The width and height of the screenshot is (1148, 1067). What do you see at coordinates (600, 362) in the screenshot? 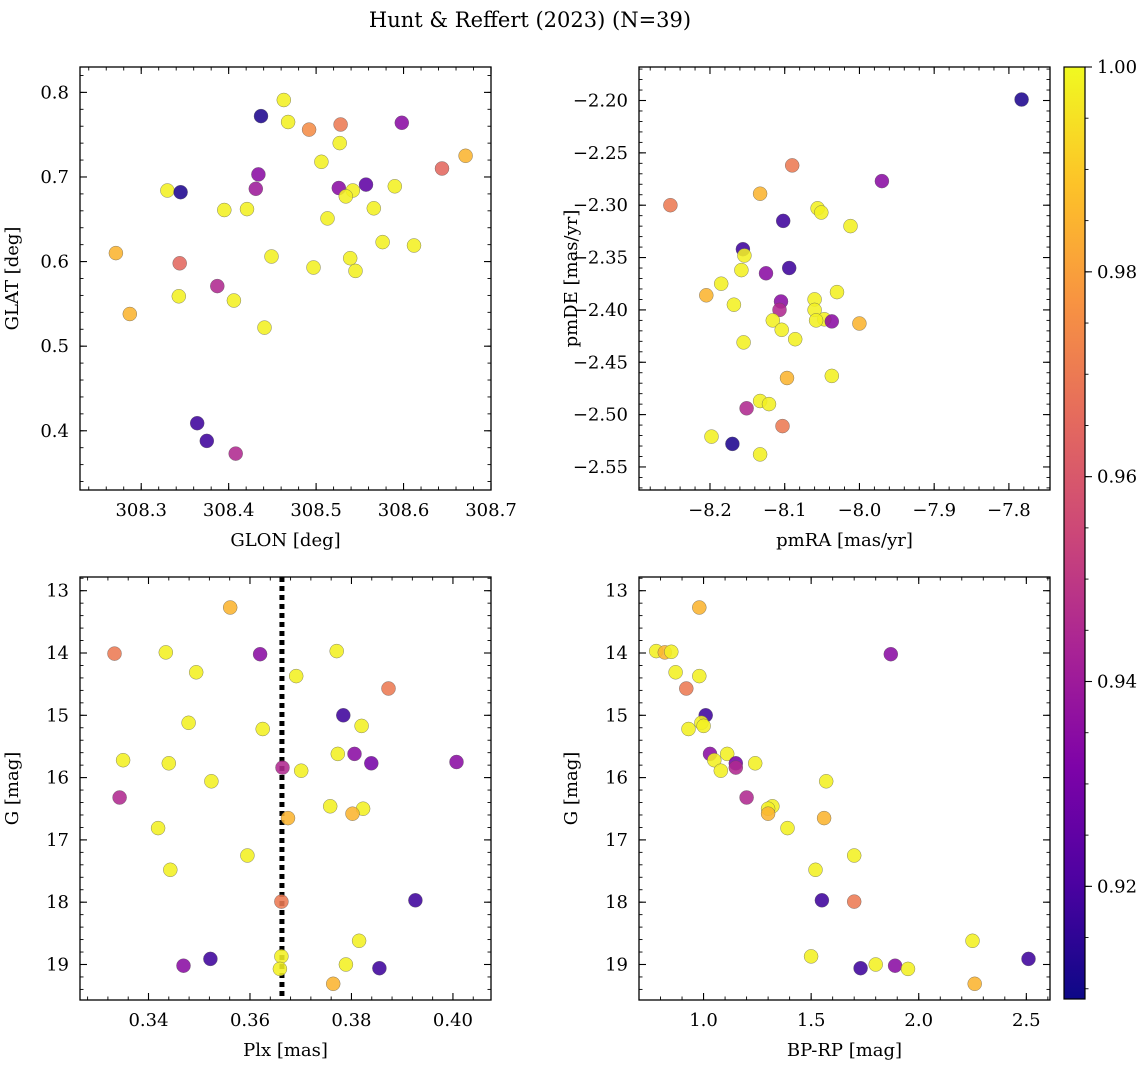
I see `y-tick-label: −2.45` at bounding box center [600, 362].